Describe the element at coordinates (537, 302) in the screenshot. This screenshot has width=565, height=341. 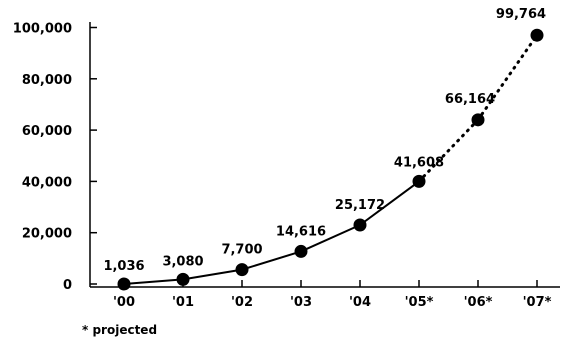
I see `x-tick-label: '07*` at that location.